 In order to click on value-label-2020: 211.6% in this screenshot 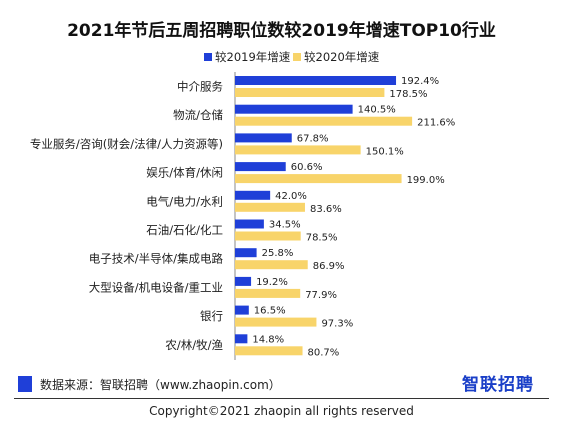, I will do `click(436, 123)`.